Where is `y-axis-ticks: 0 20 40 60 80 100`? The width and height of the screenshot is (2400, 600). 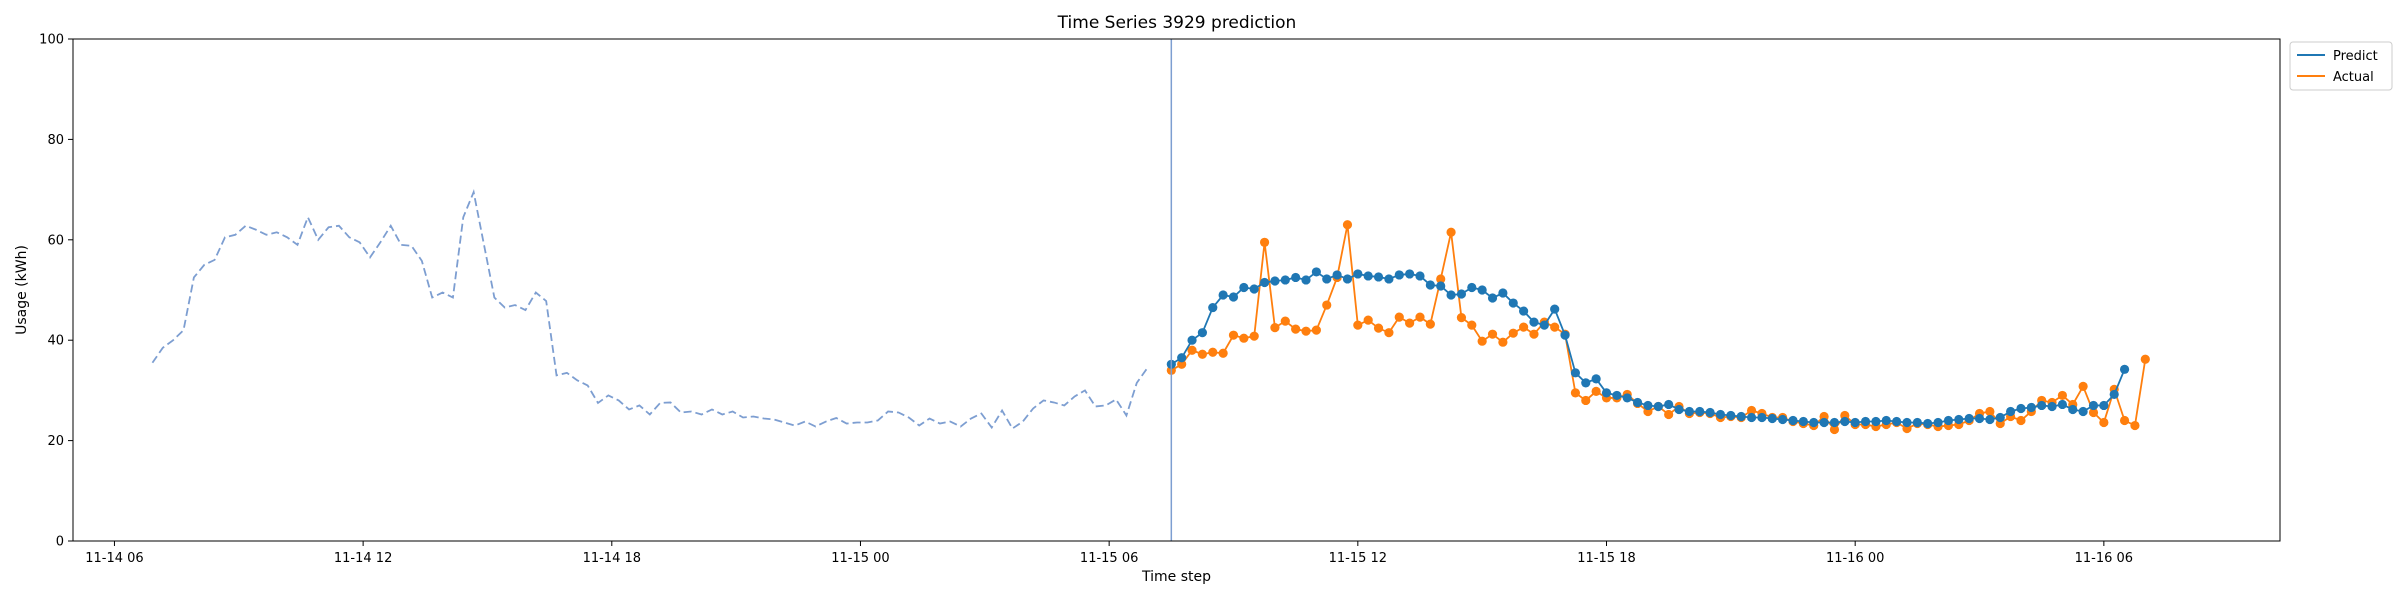
y-axis-ticks: 0 20 40 60 80 100 is located at coordinates (56, 291).